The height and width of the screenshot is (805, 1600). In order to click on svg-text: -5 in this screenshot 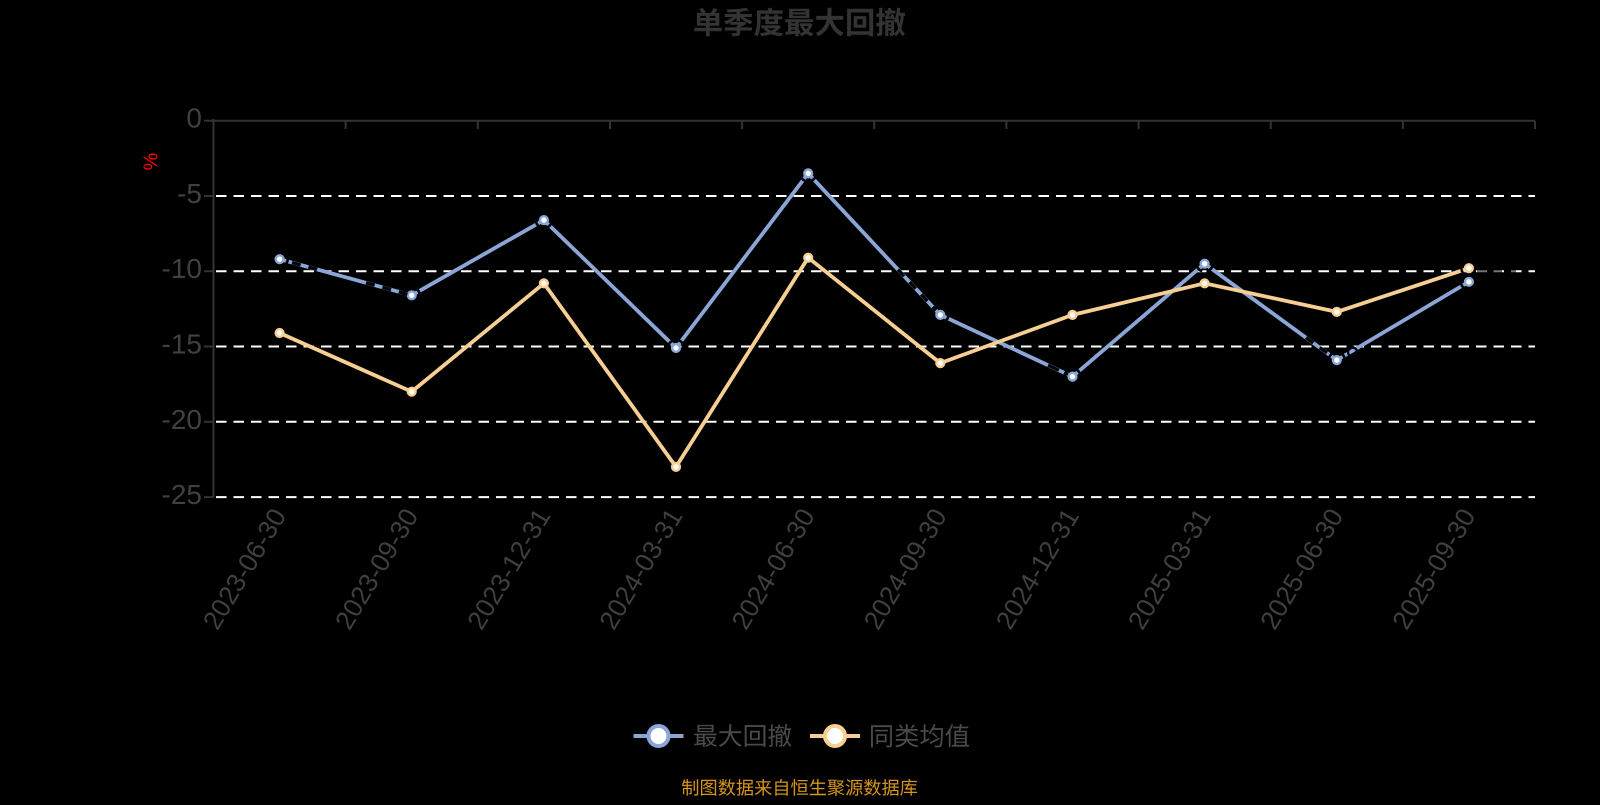, I will do `click(189, 193)`.